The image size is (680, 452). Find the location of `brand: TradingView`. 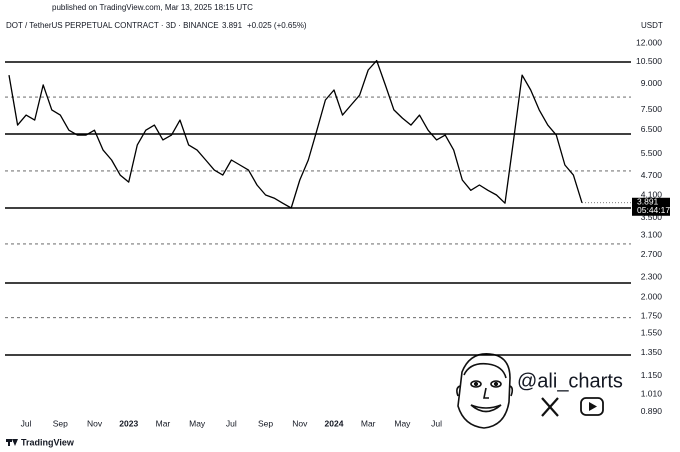

brand: TradingView is located at coordinates (48, 442).